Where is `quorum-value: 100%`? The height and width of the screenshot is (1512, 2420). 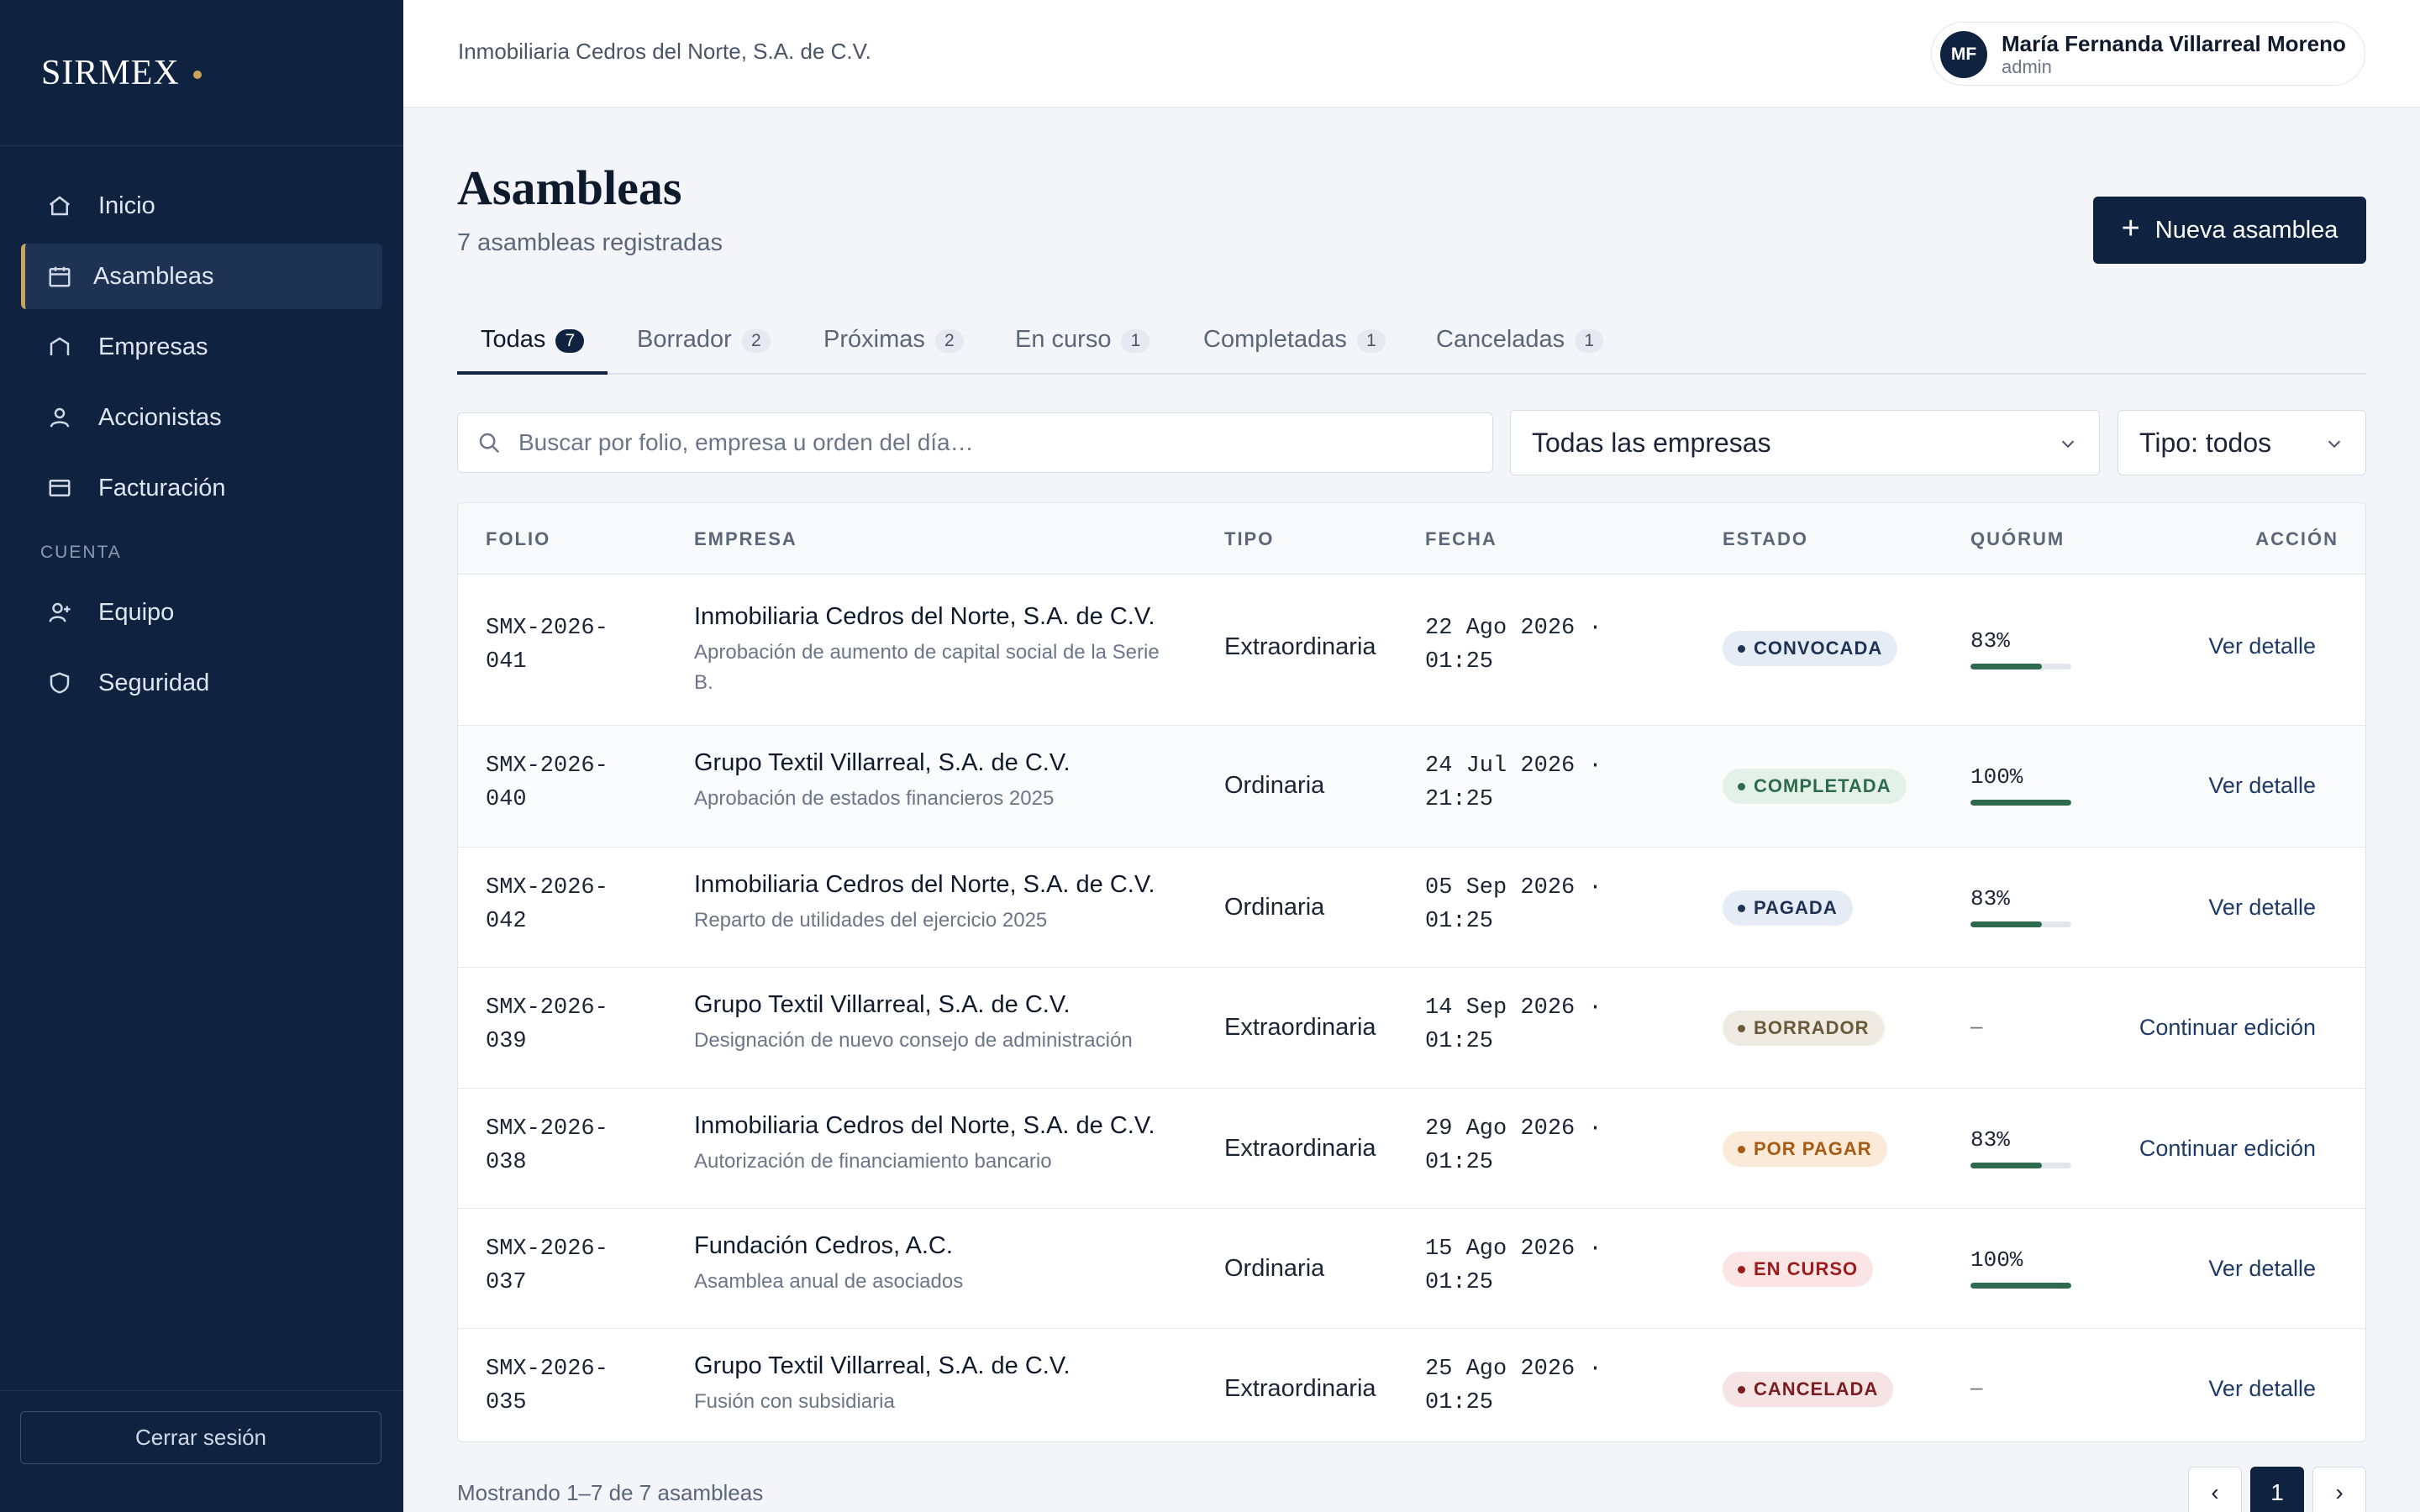
quorum-value: 100% is located at coordinates (1996, 1260).